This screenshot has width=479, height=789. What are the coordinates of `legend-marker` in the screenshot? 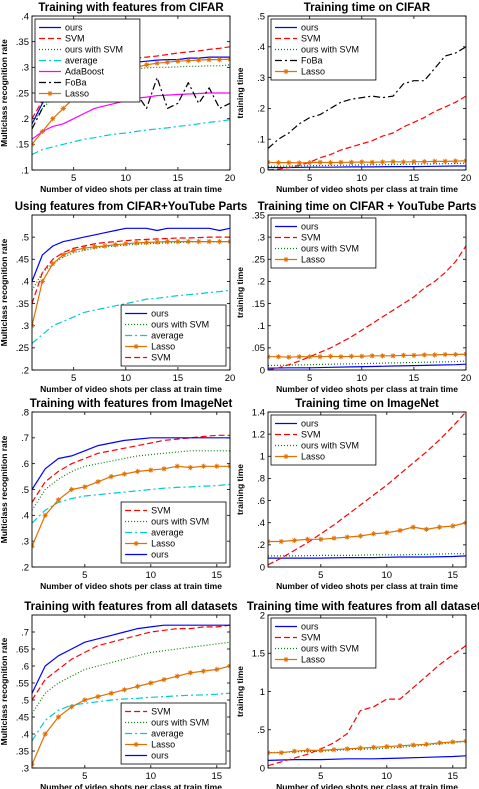 It's located at (50, 93).